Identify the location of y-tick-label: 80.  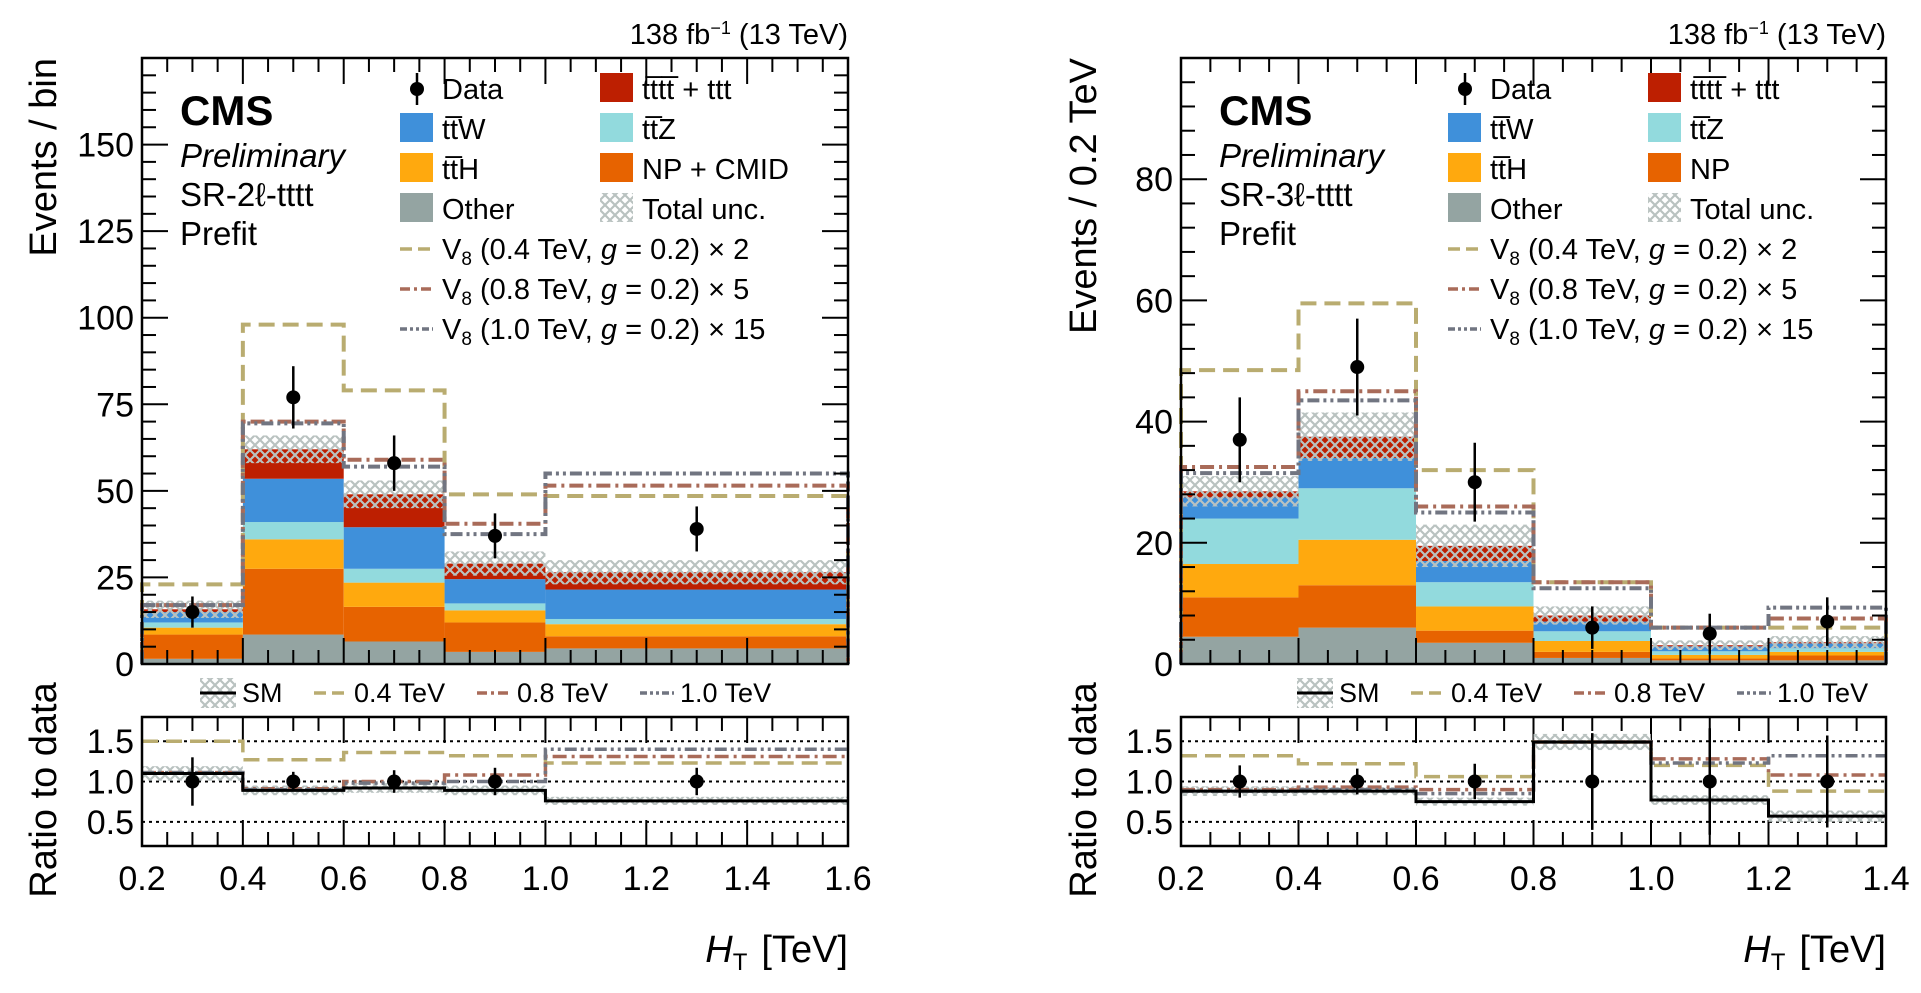
(1154, 180).